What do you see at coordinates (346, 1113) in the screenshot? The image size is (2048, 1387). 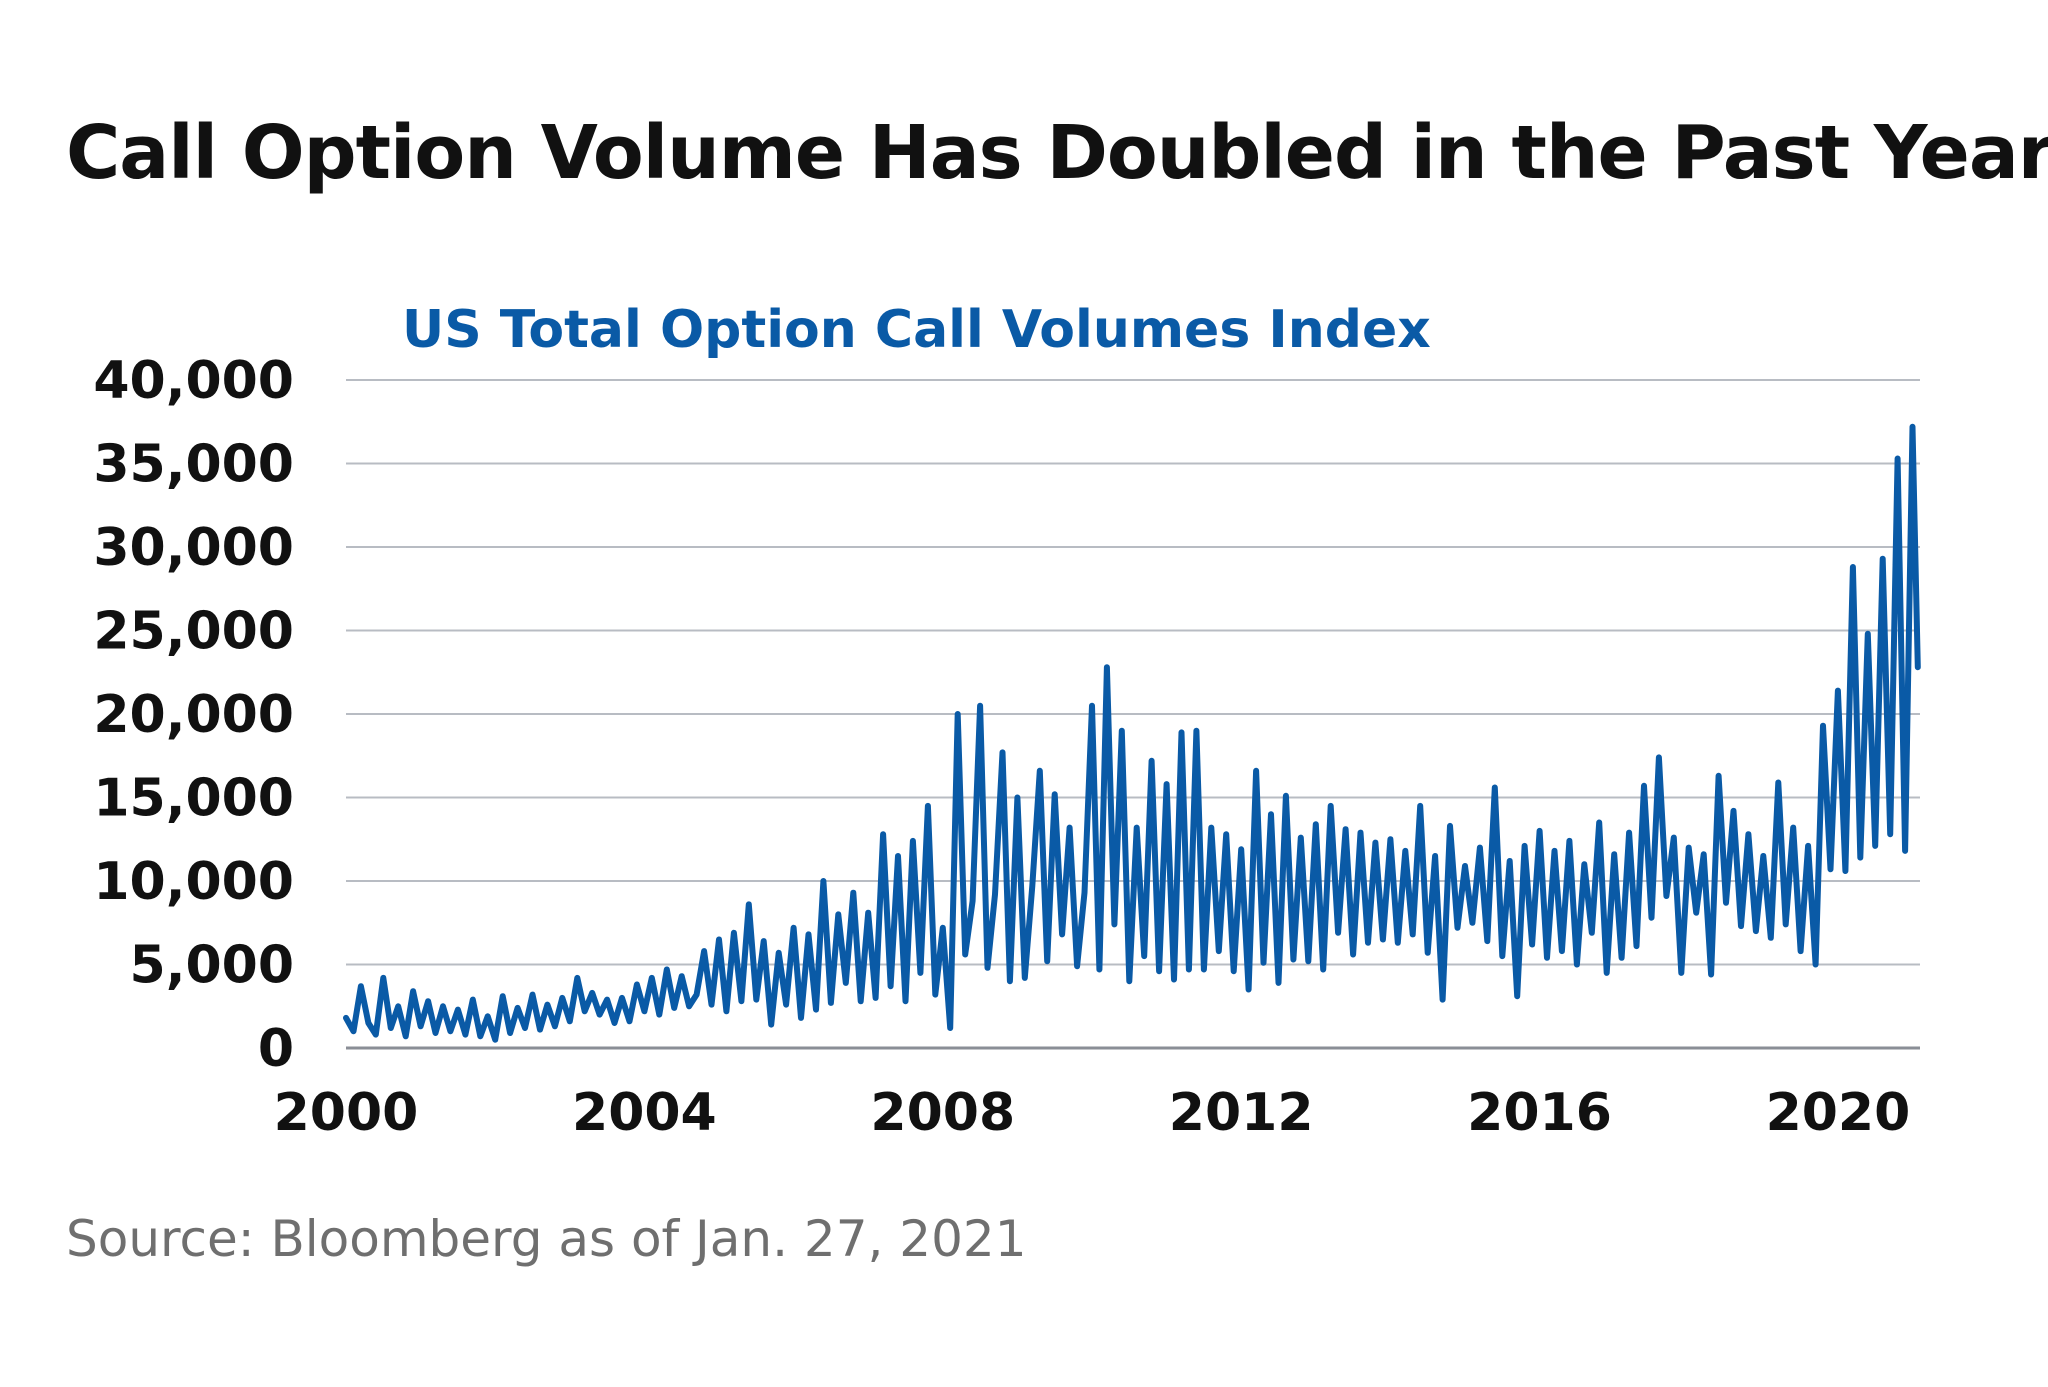 I see `x-tick-label: 2000` at bounding box center [346, 1113].